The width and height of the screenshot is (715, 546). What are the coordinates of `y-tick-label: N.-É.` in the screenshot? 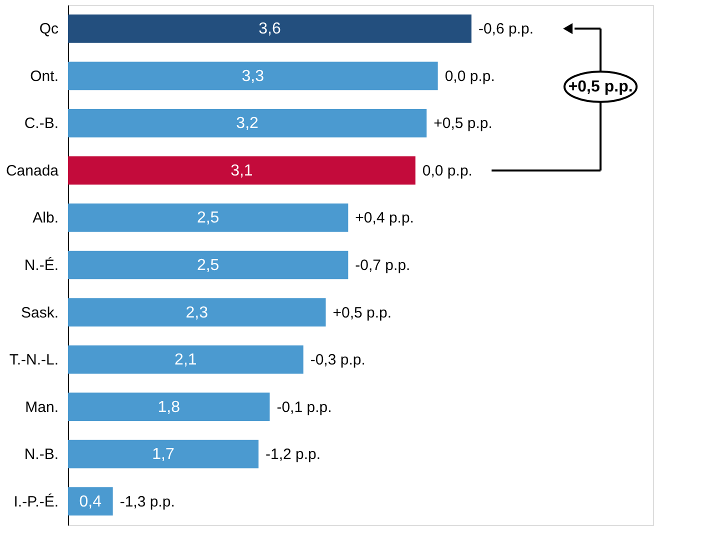 It's located at (41, 265).